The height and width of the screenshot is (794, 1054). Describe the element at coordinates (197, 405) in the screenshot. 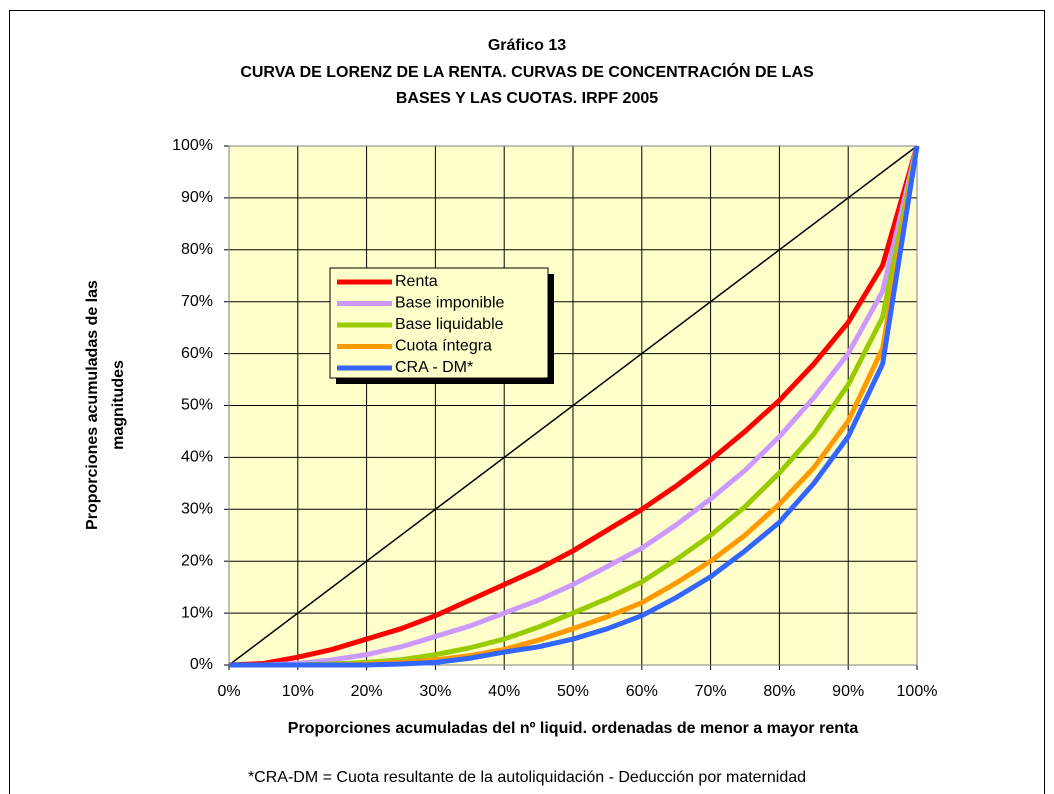

I see `y-tick-label: 50%` at that location.